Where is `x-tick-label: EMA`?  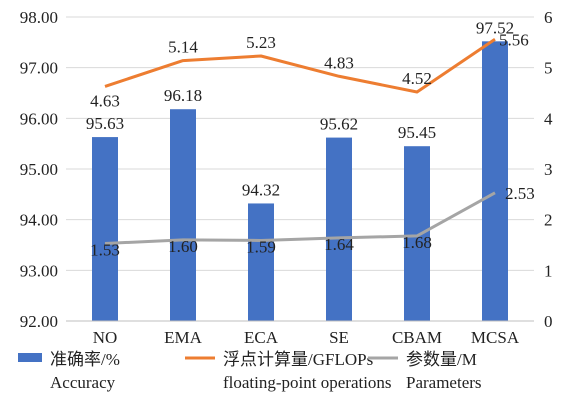
x-tick-label: EMA is located at coordinates (183, 337).